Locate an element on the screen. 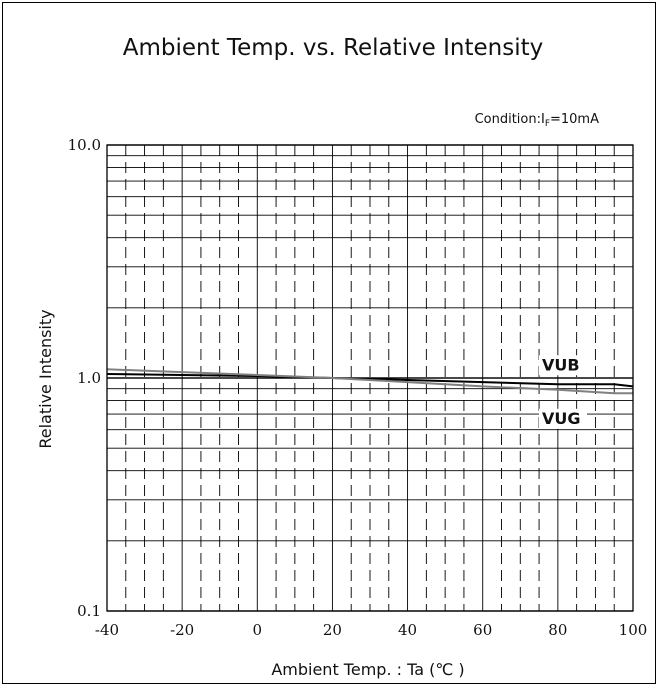  series-lines is located at coordinates (370, 381).